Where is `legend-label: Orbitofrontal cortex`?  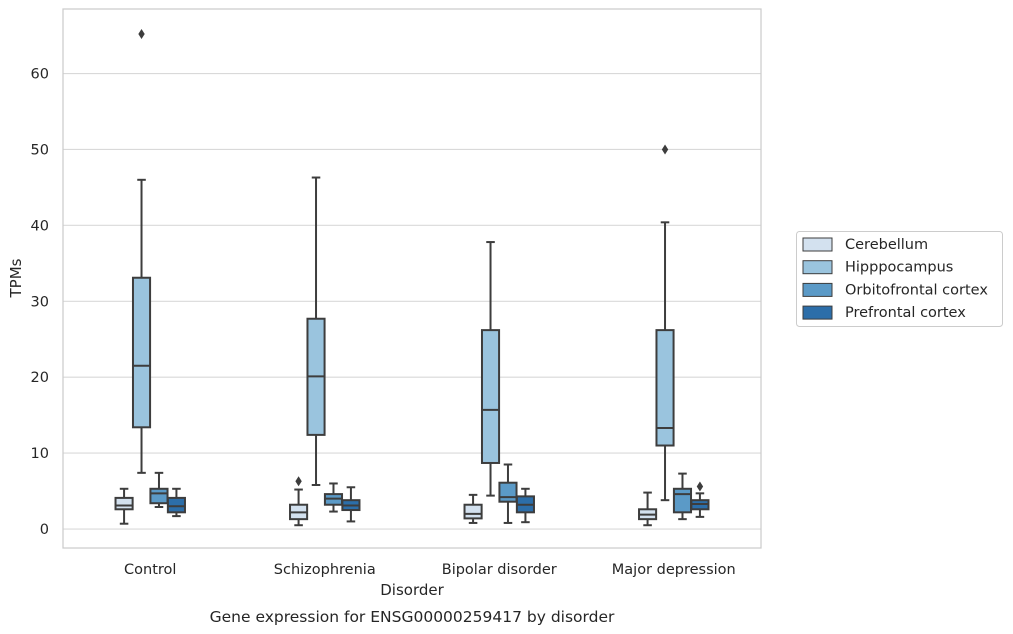 legend-label: Orbitofrontal cortex is located at coordinates (916, 290).